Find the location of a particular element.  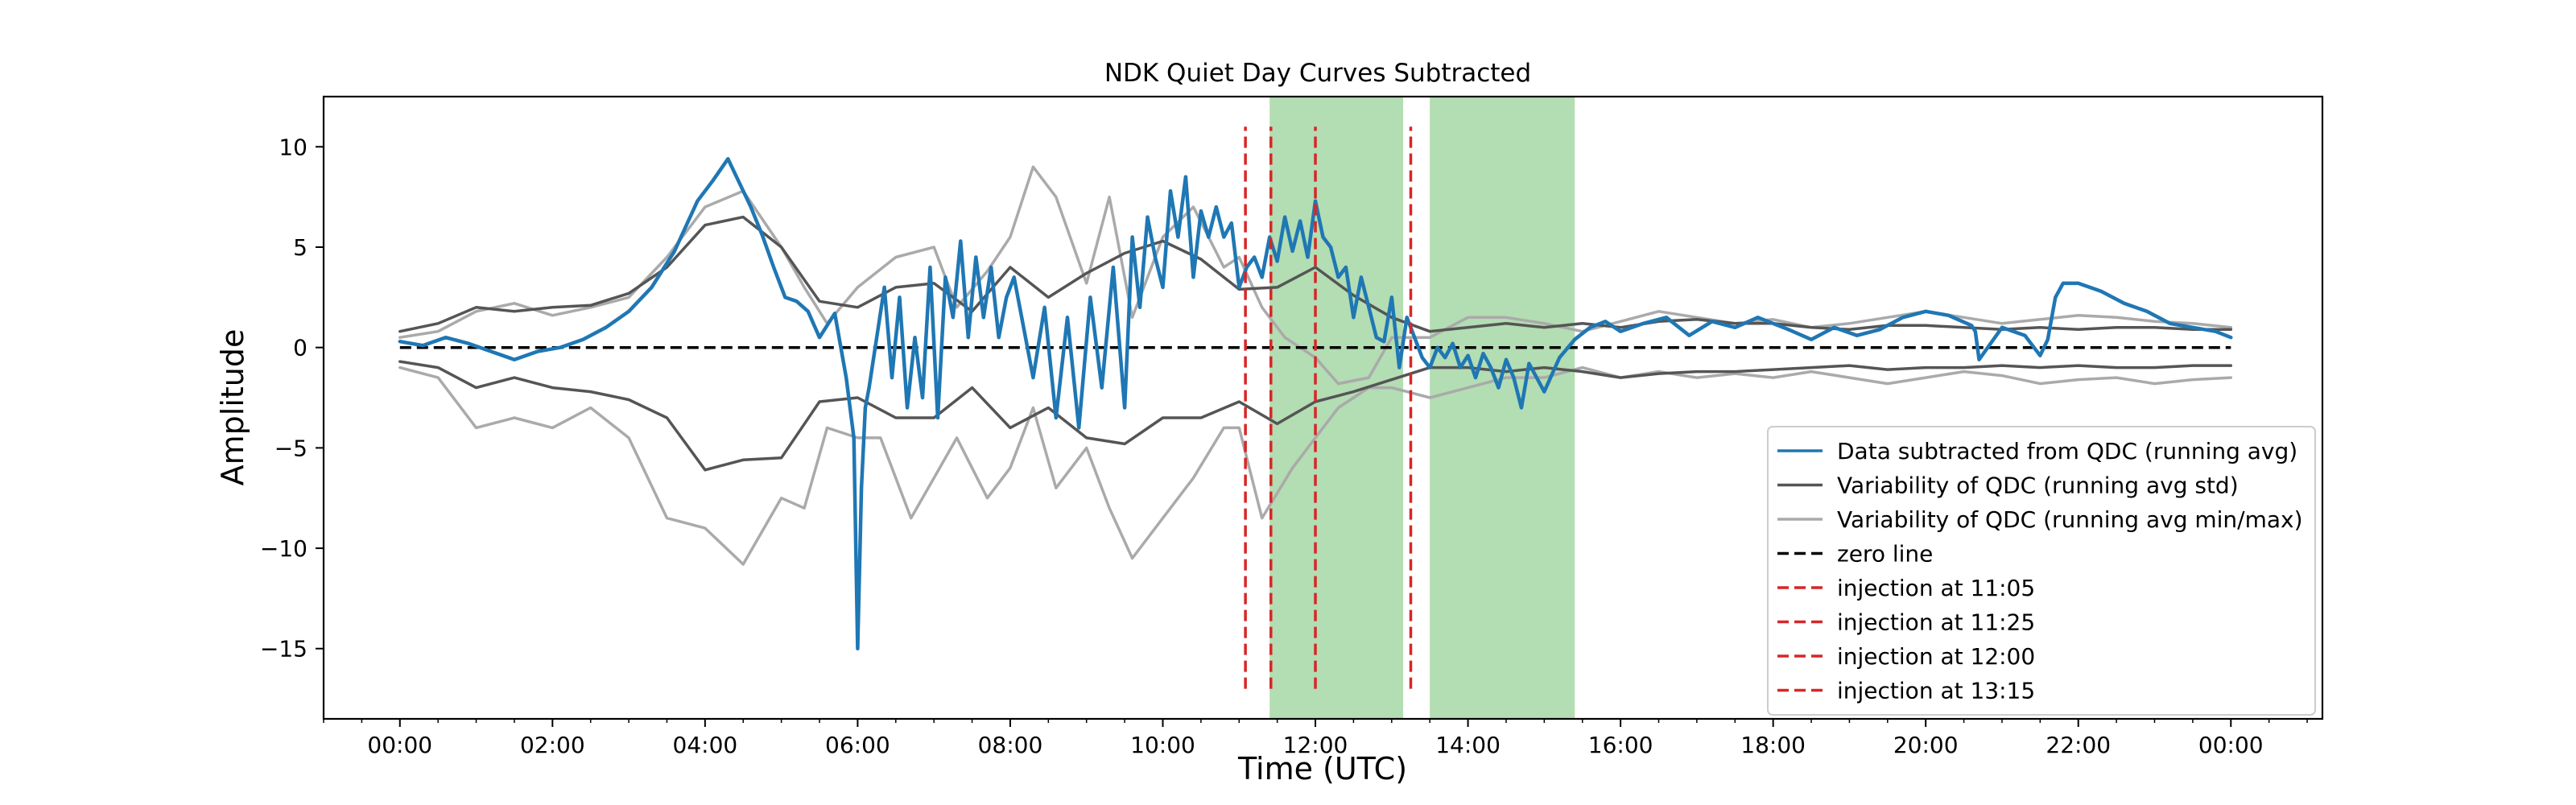

y-tick-label: 0 is located at coordinates (300, 348).